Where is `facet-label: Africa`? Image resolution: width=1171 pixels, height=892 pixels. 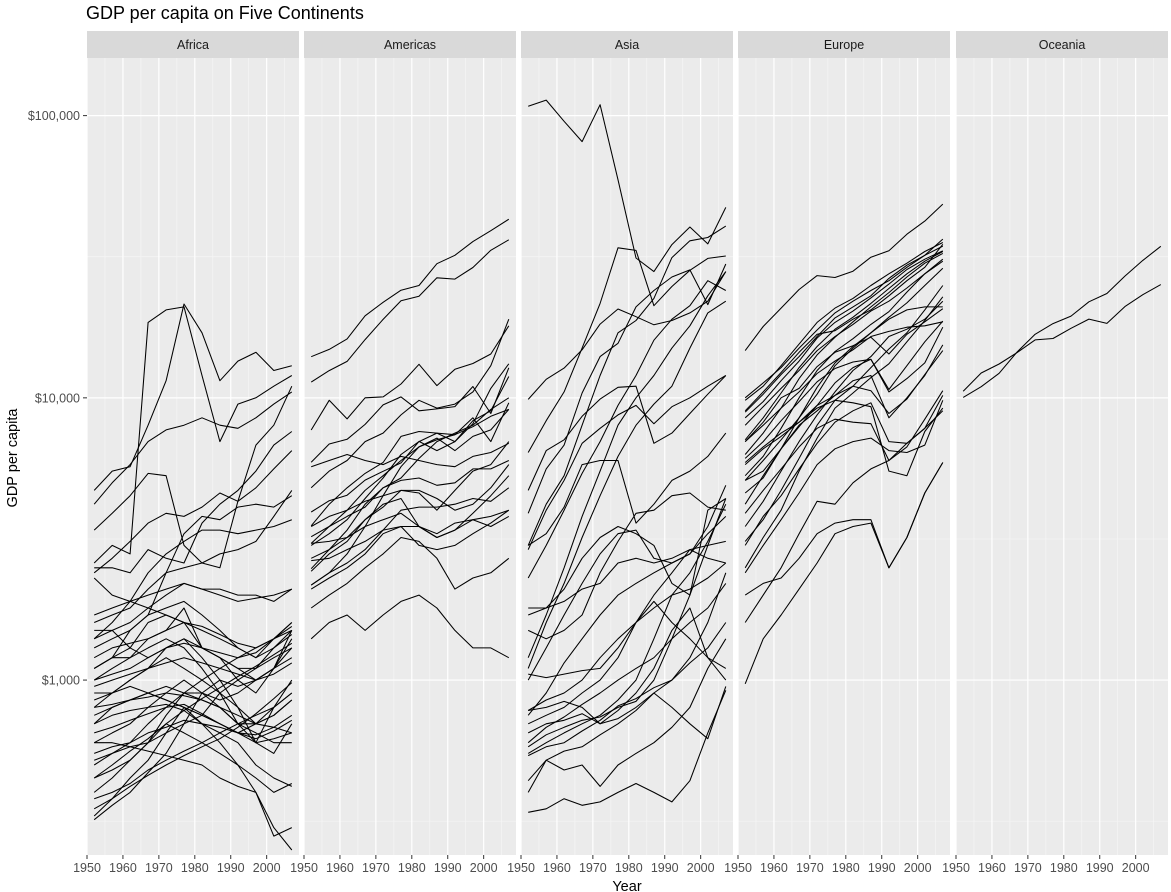
facet-label: Africa is located at coordinates (193, 45).